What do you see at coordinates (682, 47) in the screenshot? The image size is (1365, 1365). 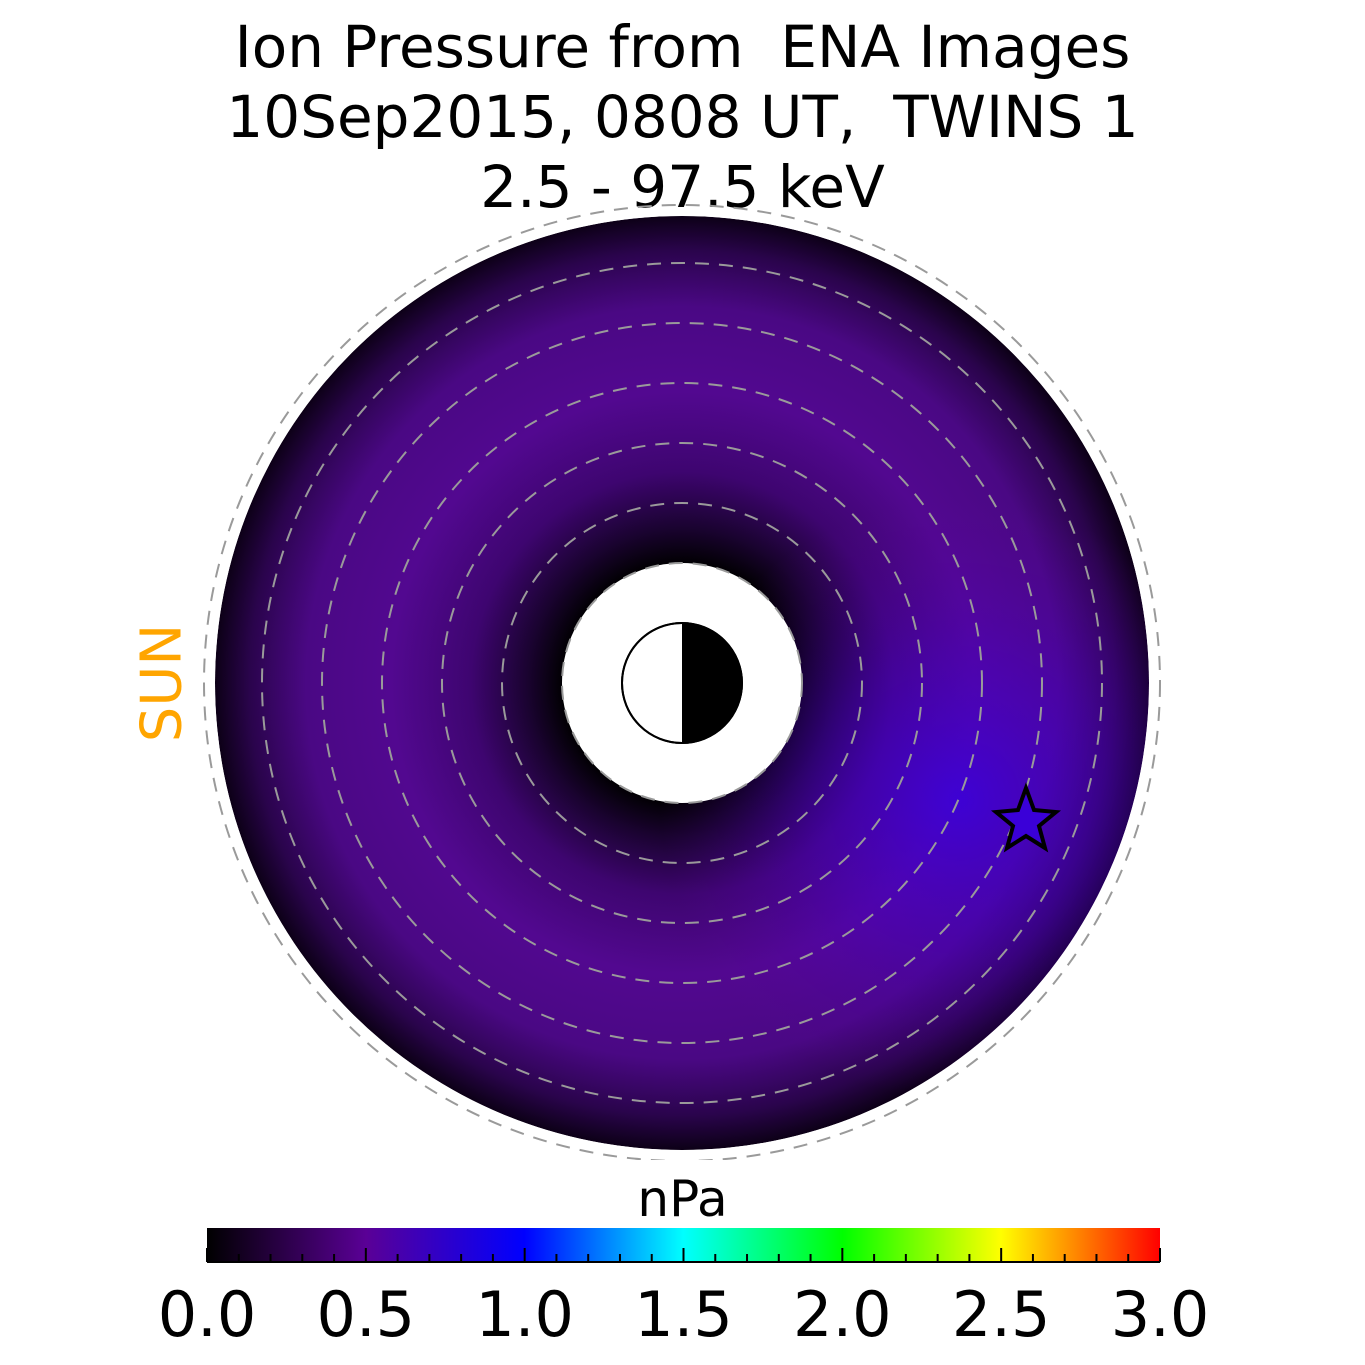 I see `plot-title-line-1: Ion Pressure from ENA Images` at bounding box center [682, 47].